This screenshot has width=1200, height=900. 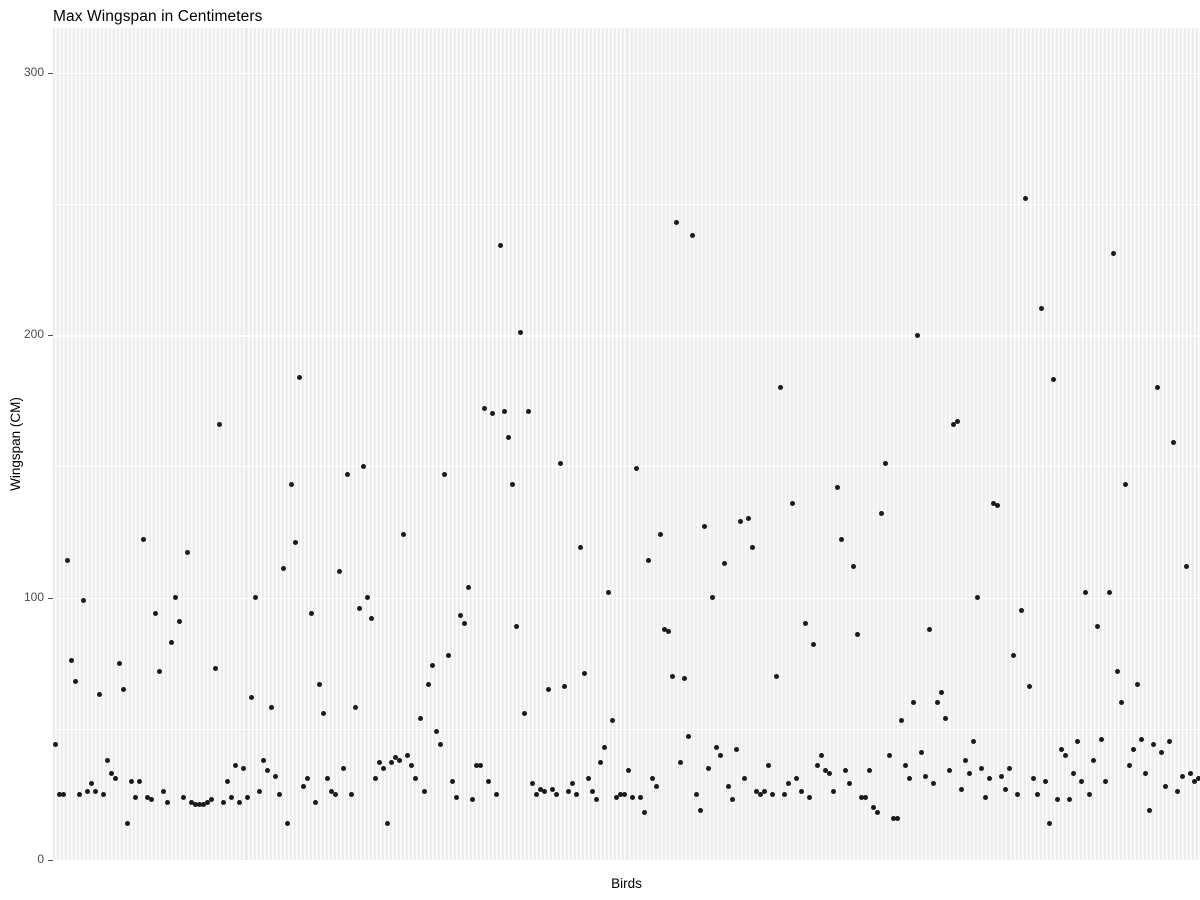 I want to click on gridline-minor, so click(x=626, y=467).